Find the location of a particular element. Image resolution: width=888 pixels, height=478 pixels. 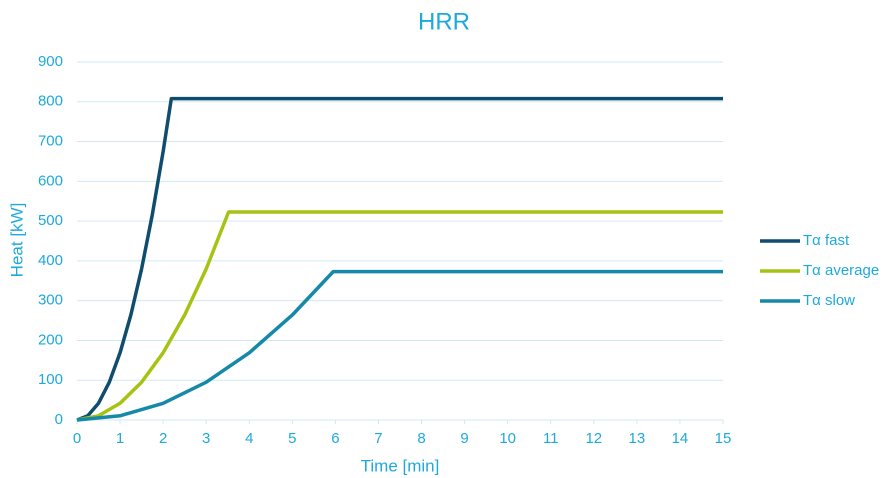

y-tick-label: 800 is located at coordinates (50, 101).